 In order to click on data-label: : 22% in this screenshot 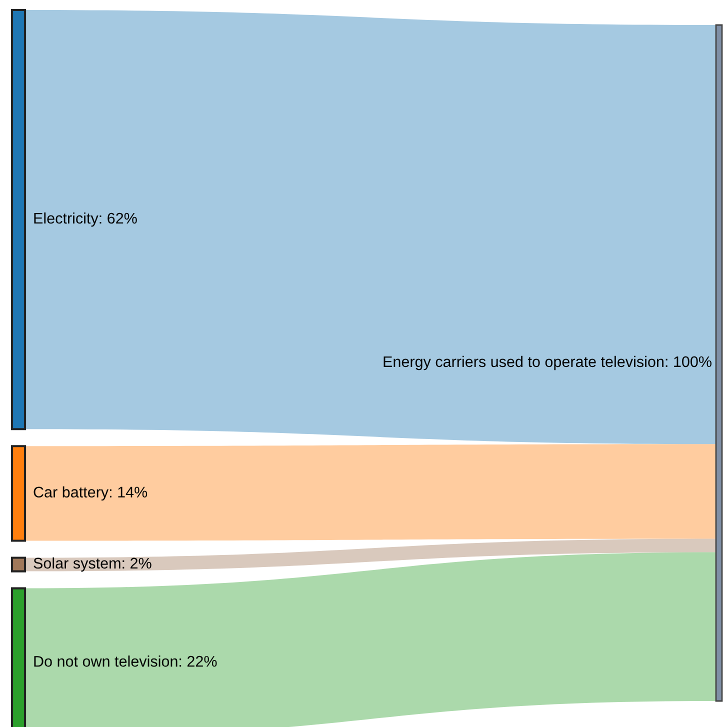, I will do `click(198, 661)`.